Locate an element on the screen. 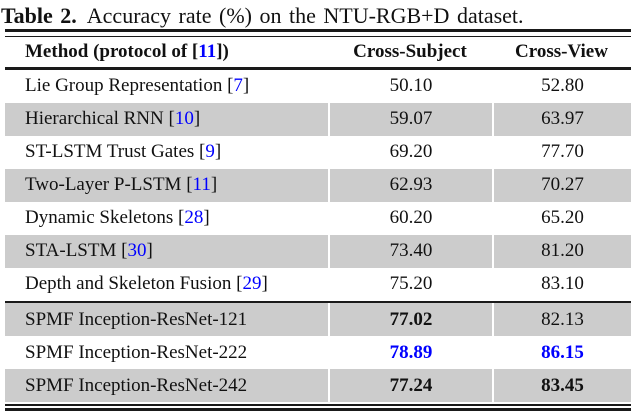  table-row: Two-Layer P-LSTM [11] 62.93 70.27 is located at coordinates (318, 185).